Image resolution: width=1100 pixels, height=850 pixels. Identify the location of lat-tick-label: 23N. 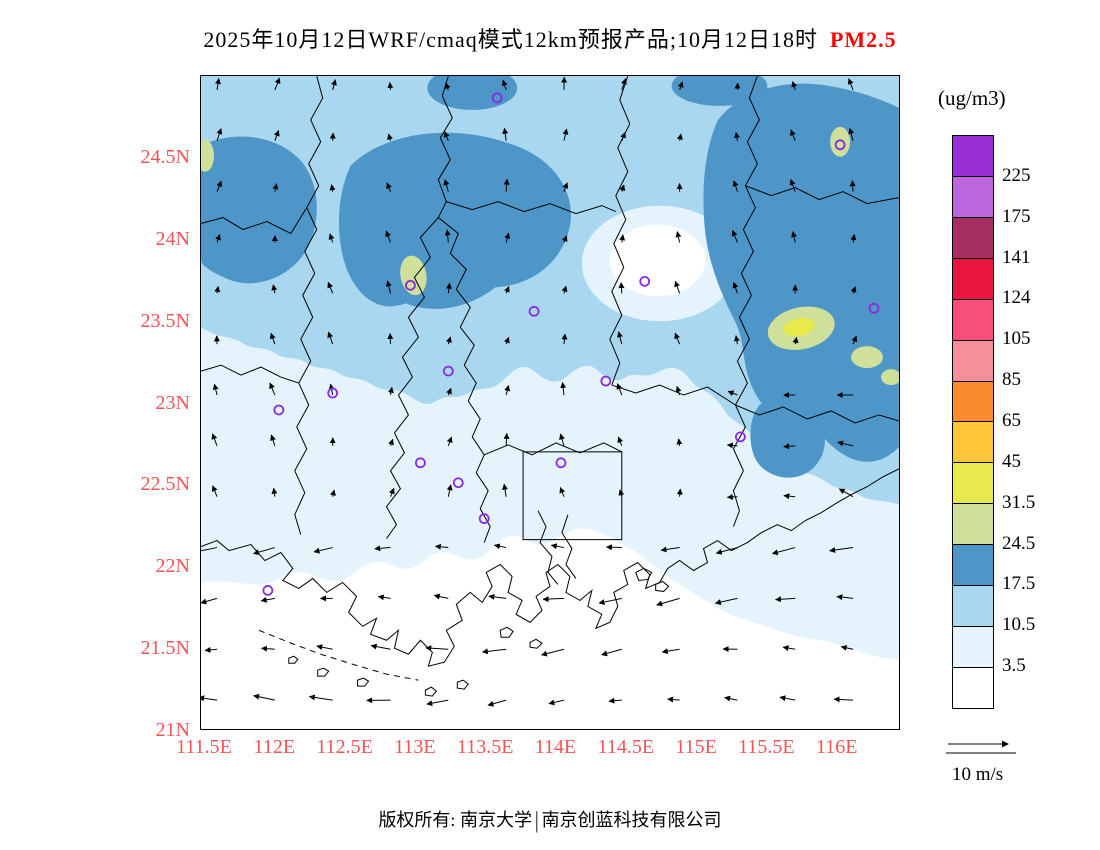
(172, 402).